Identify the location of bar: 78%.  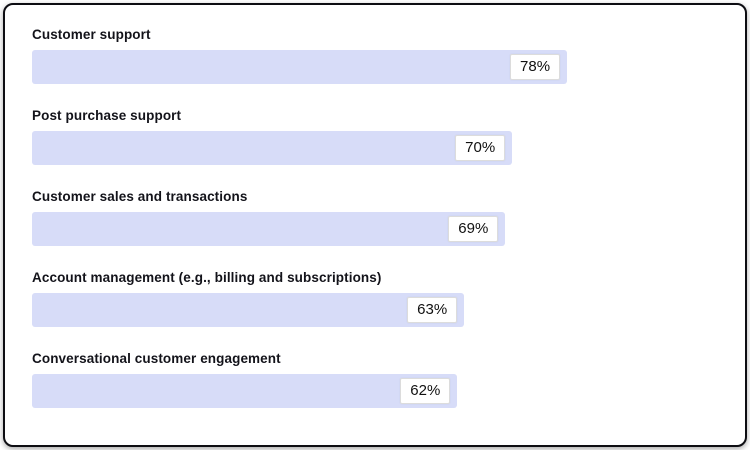
(300, 67).